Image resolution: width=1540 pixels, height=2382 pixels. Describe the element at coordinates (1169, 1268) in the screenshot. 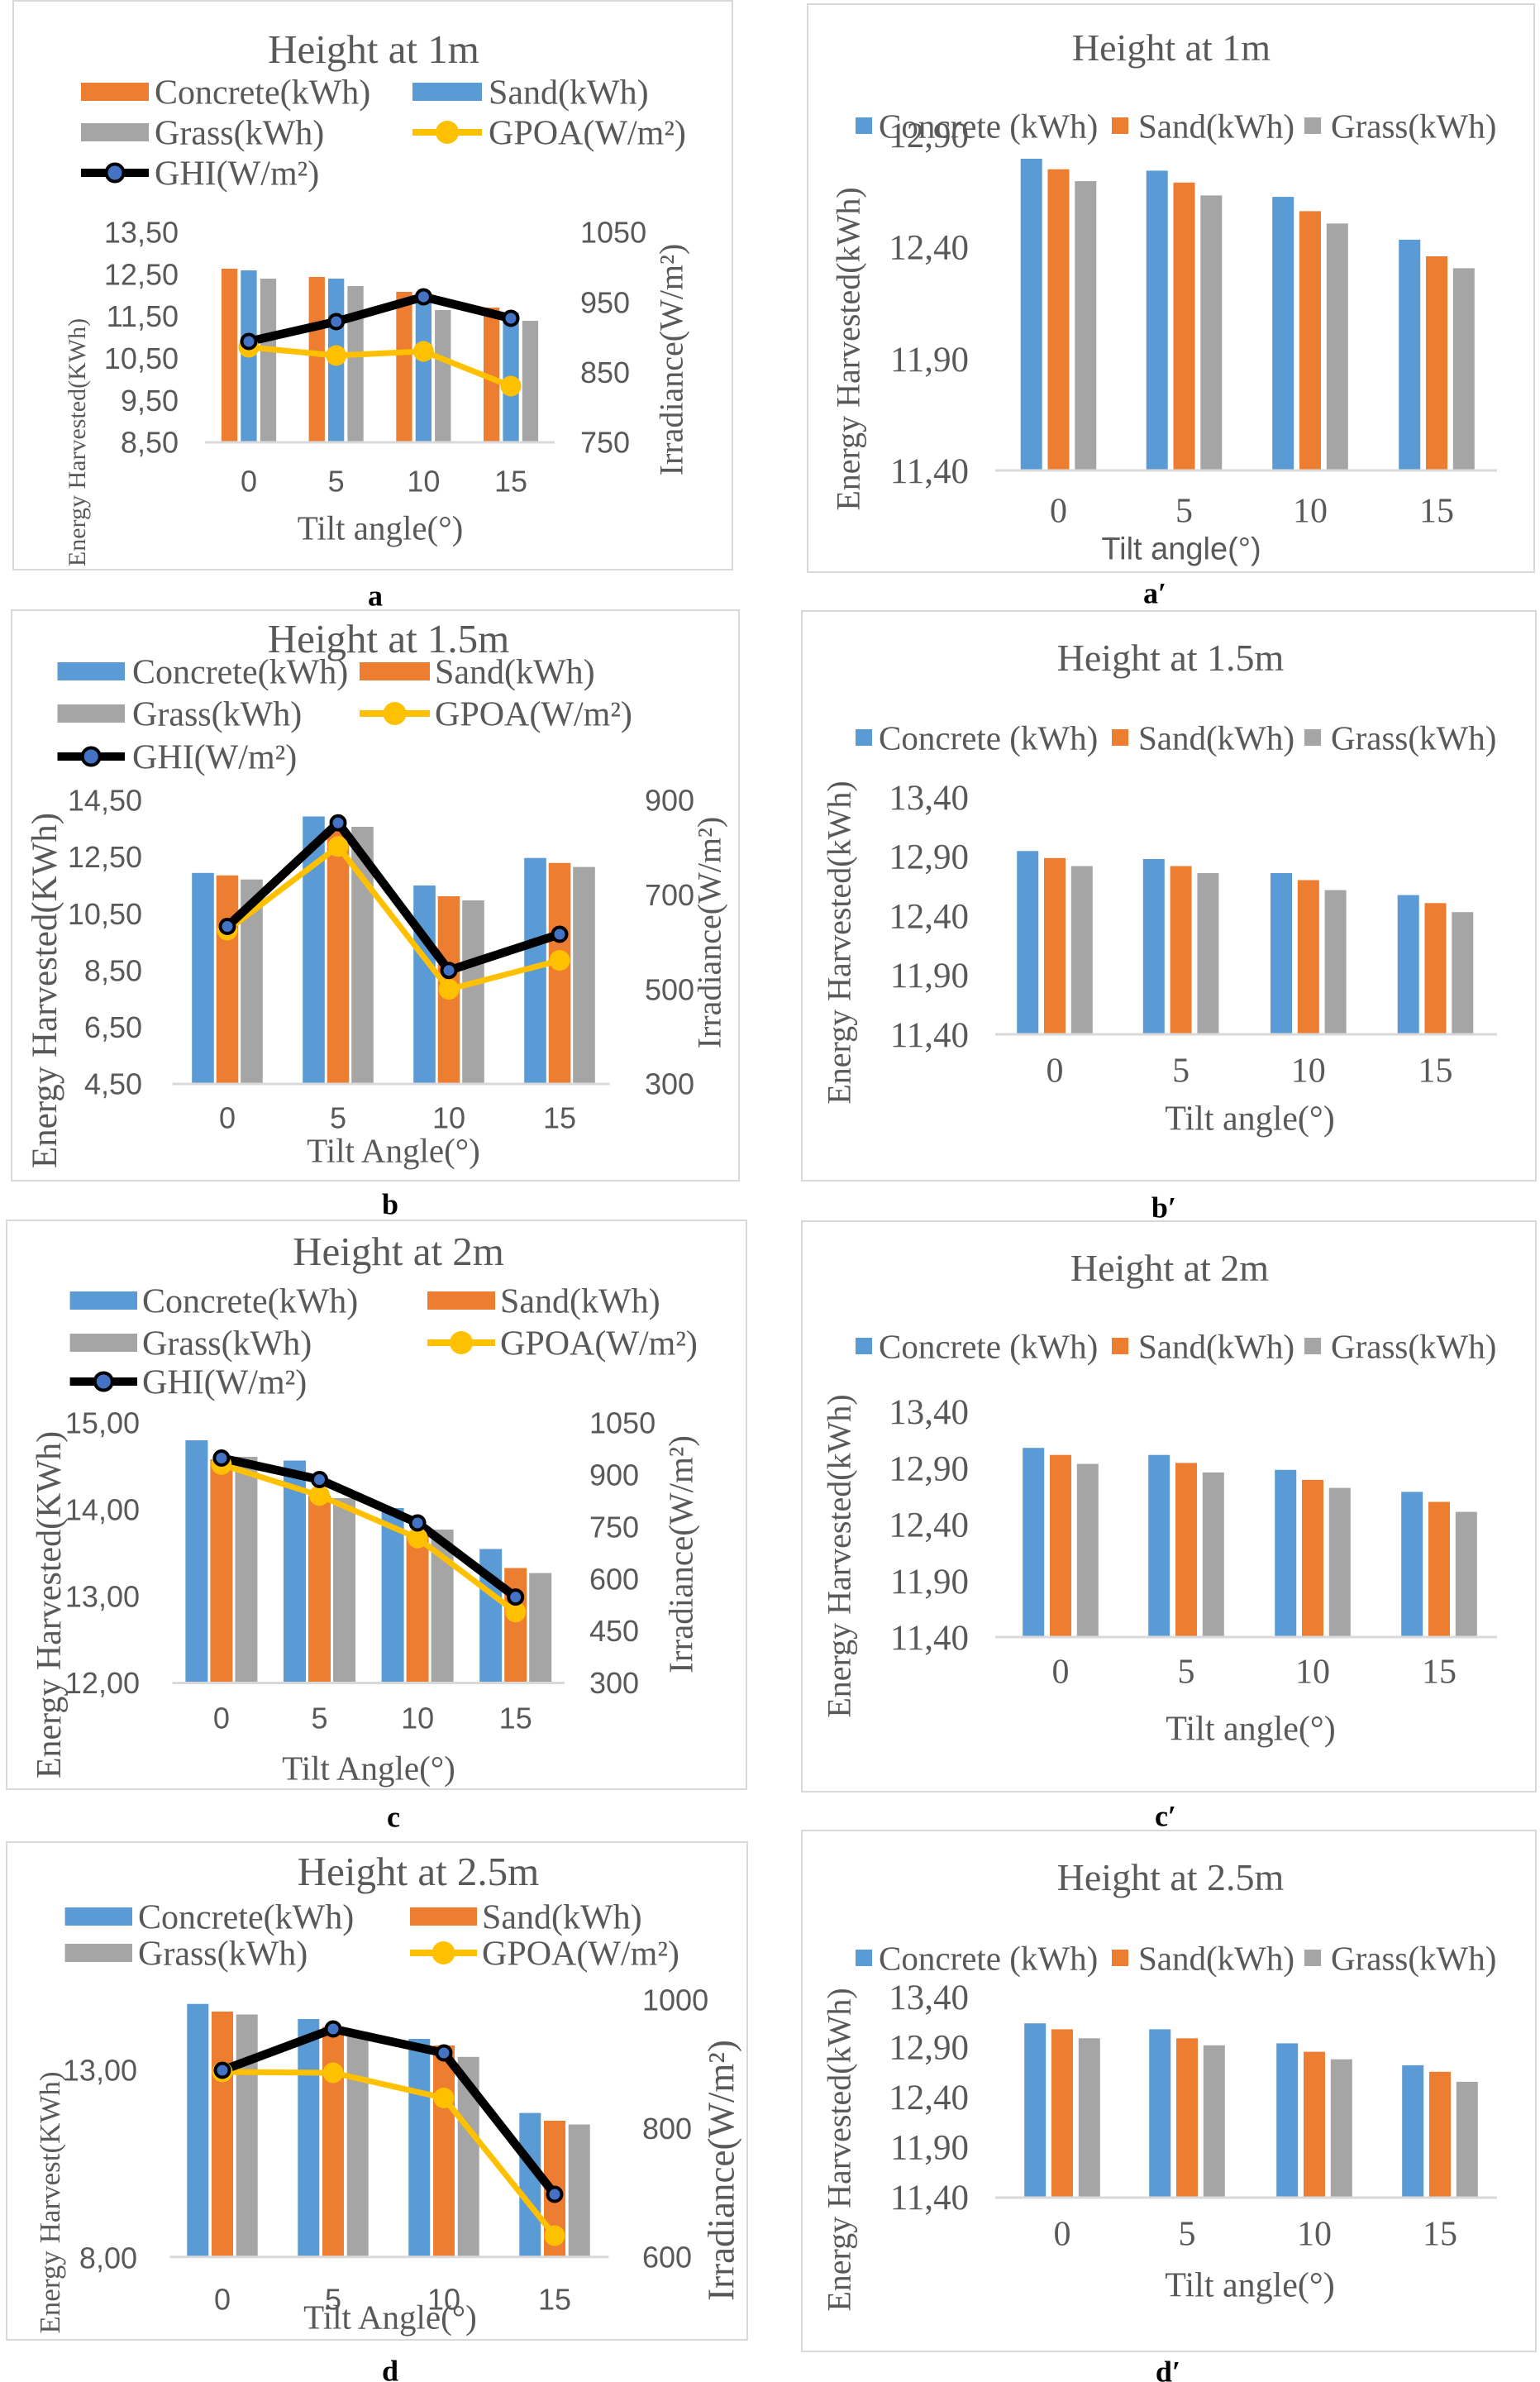

I see `svg-text: Height at 2m` at that location.